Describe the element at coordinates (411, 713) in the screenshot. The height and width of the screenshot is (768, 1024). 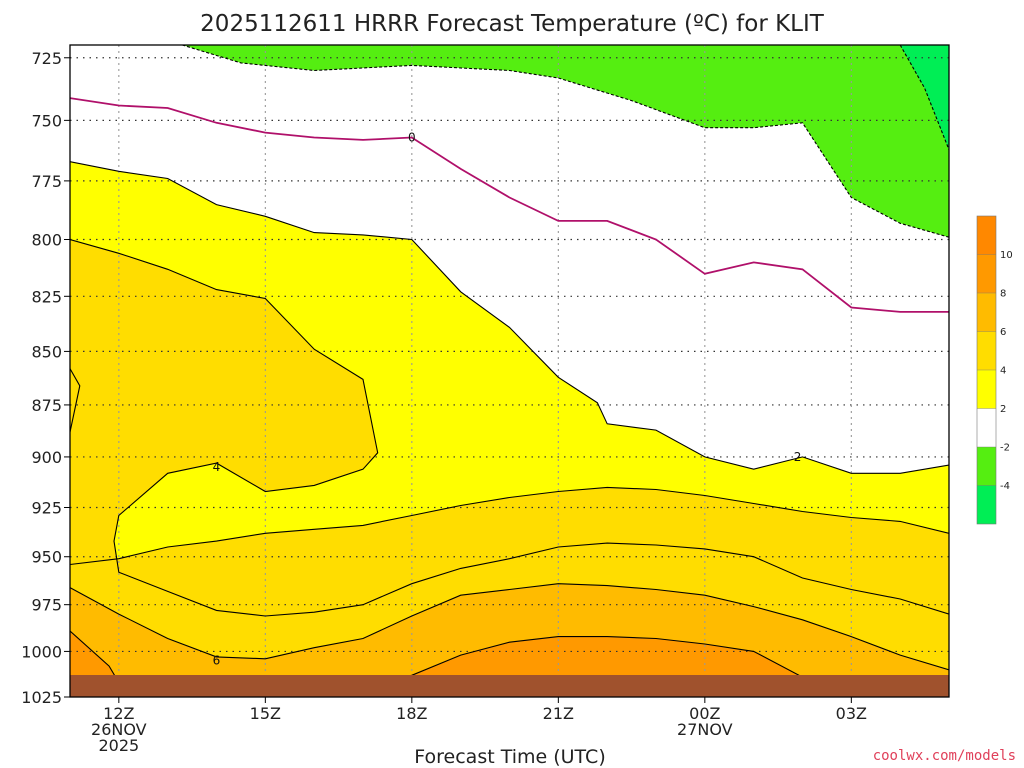
I see `x-tick-label: 18Z` at that location.